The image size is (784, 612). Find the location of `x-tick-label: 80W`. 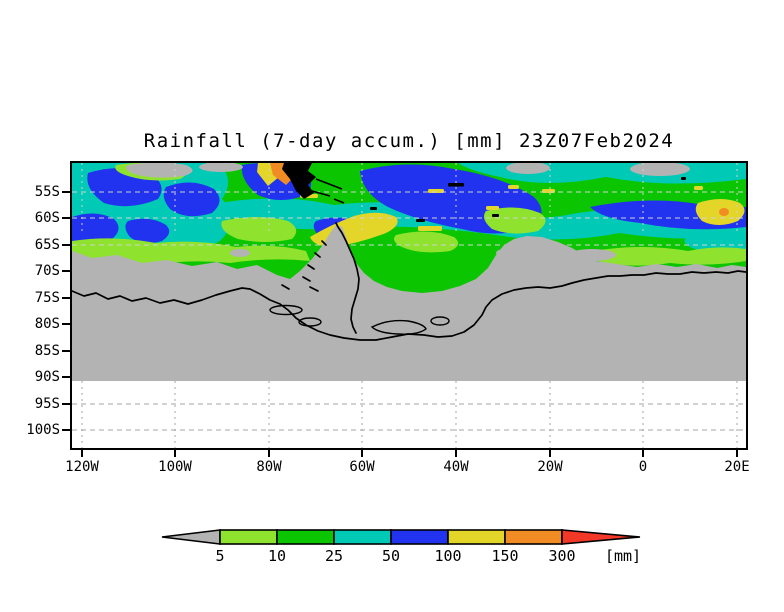

x-tick-label: 80W is located at coordinates (269, 467).